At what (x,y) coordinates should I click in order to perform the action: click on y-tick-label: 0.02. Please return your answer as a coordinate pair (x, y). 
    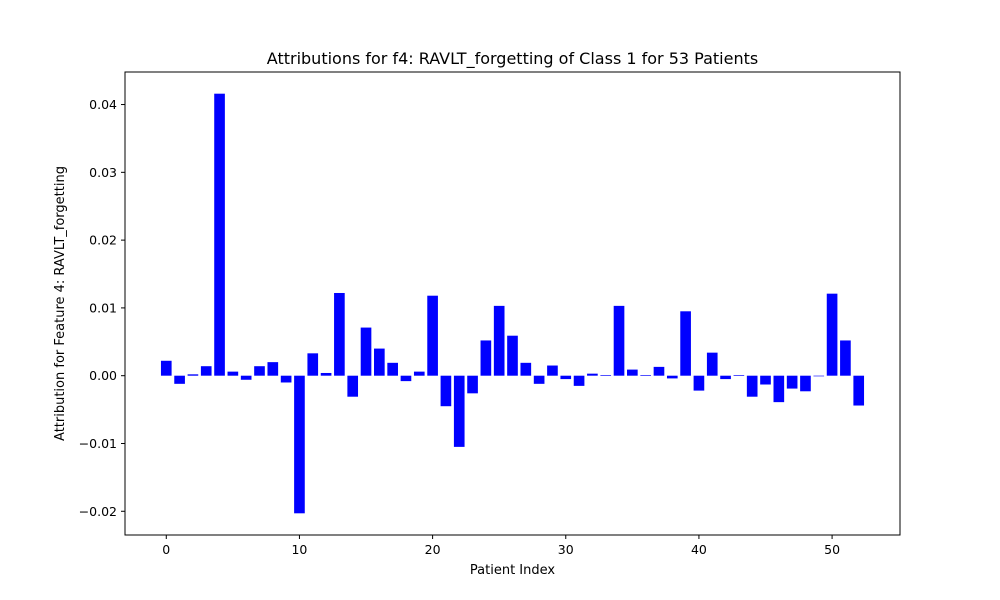
    Looking at the image, I should click on (103, 240).